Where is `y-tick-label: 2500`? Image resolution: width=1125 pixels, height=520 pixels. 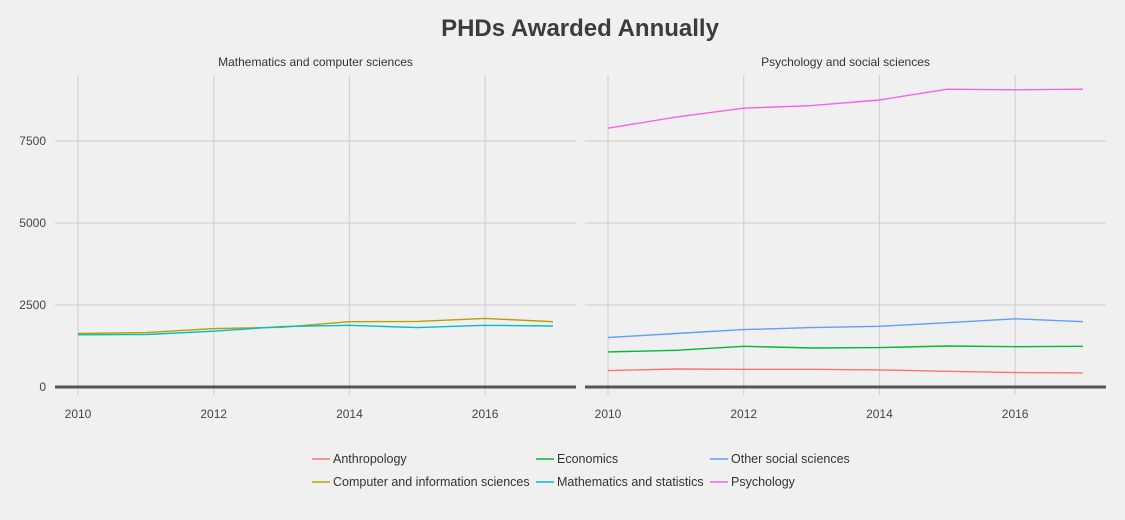
y-tick-label: 2500 is located at coordinates (32, 305).